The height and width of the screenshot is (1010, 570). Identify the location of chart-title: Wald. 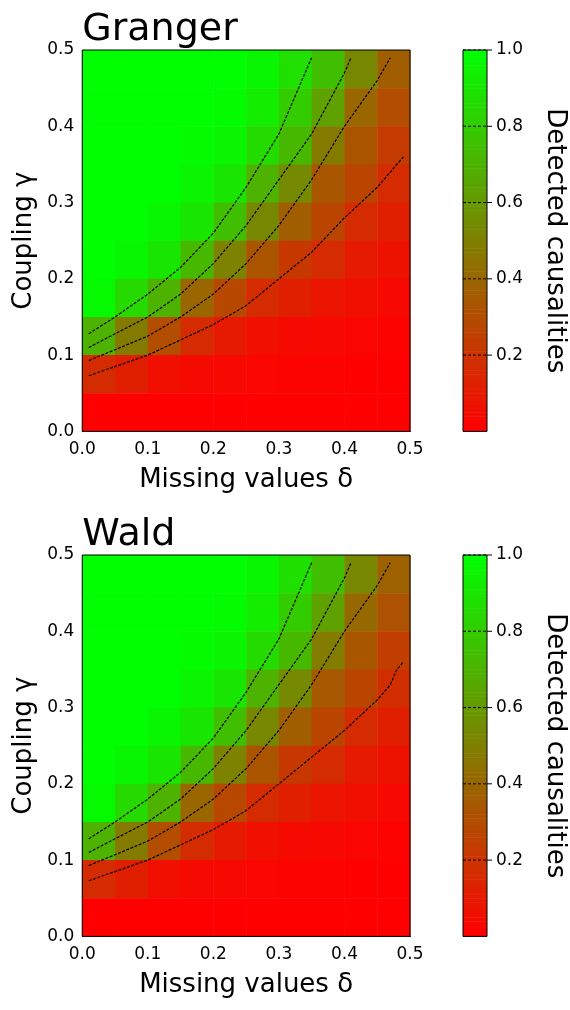
(129, 532).